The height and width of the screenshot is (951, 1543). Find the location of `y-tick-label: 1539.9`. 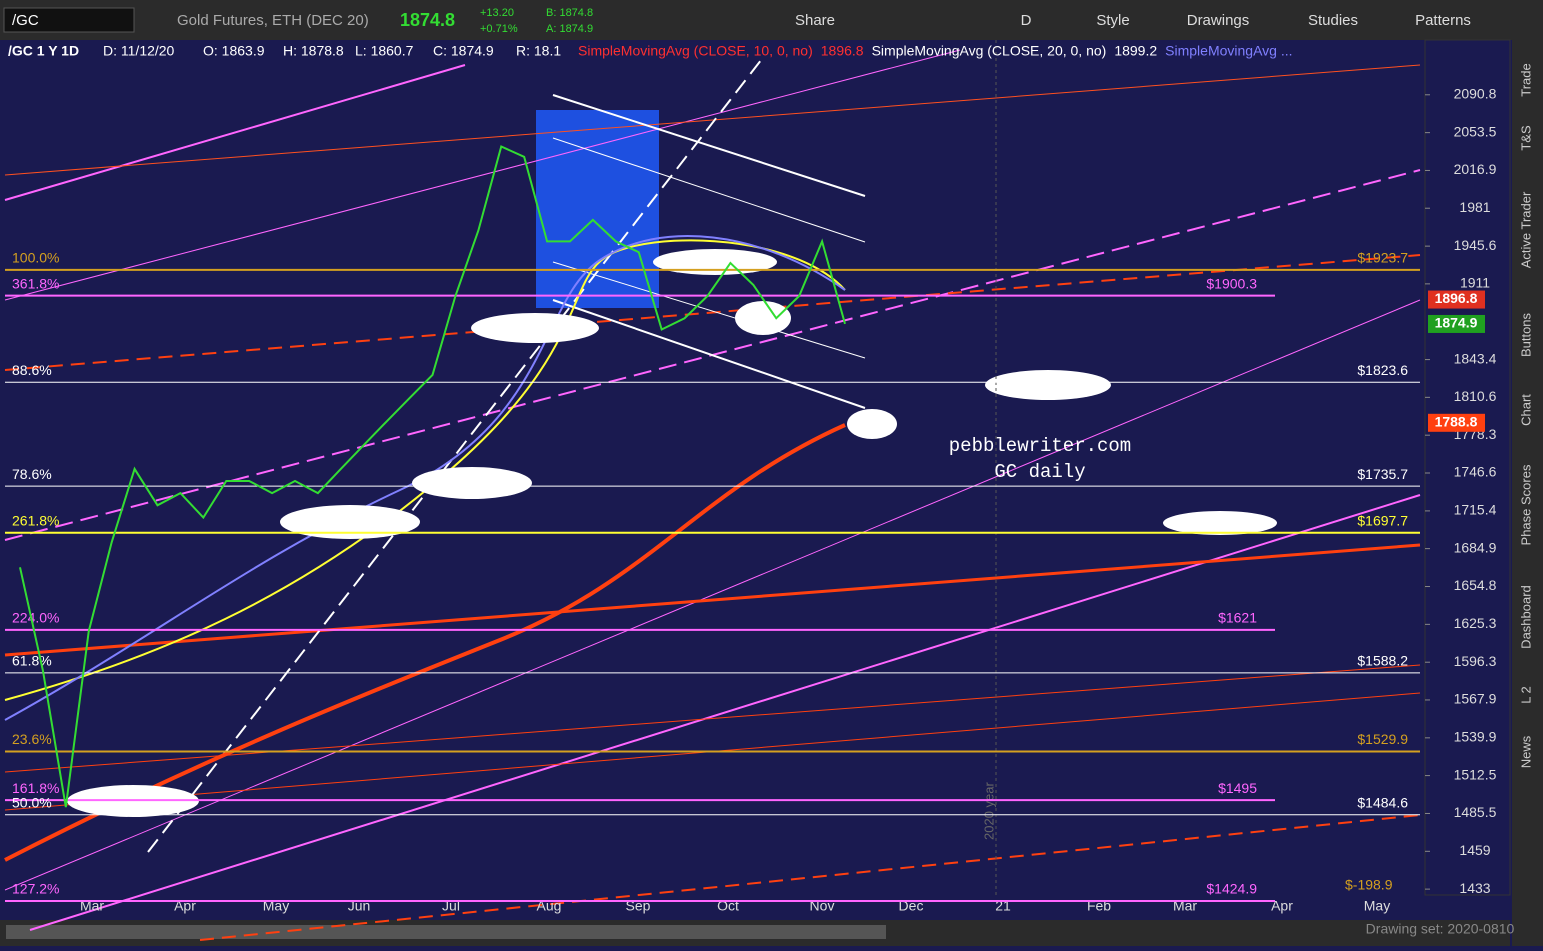

y-tick-label: 1539.9 is located at coordinates (1475, 737).